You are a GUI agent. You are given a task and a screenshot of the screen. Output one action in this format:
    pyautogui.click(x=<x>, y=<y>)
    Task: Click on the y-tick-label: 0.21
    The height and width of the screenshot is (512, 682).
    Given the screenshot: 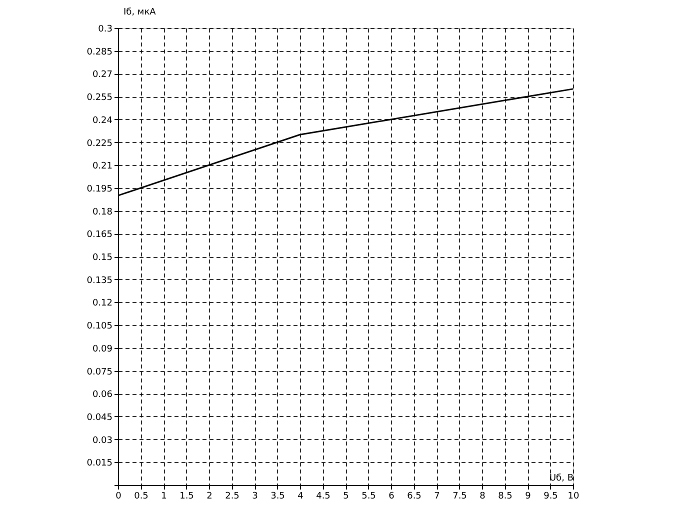 What is the action you would take?
    pyautogui.click(x=102, y=167)
    